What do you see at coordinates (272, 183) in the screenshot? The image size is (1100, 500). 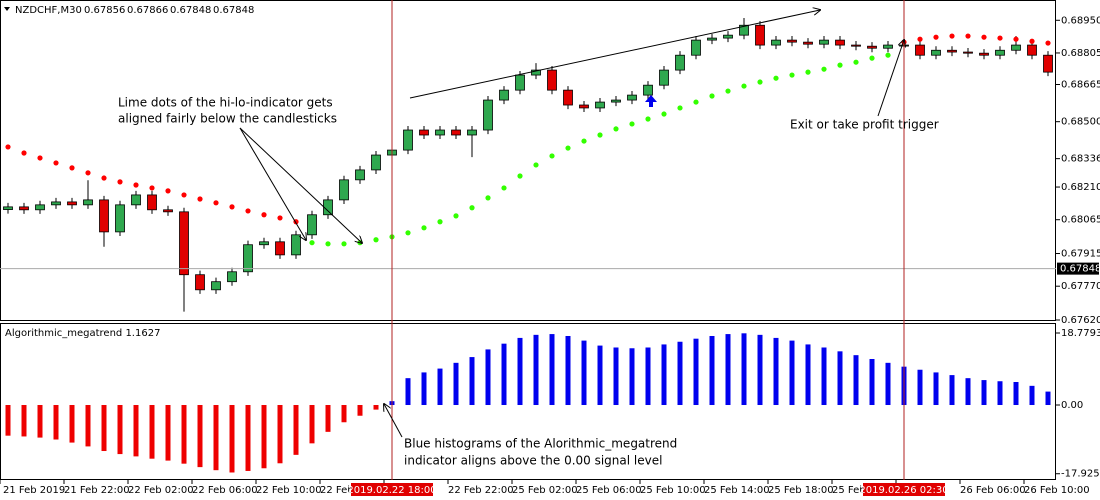 I see `annotation-arrow` at bounding box center [272, 183].